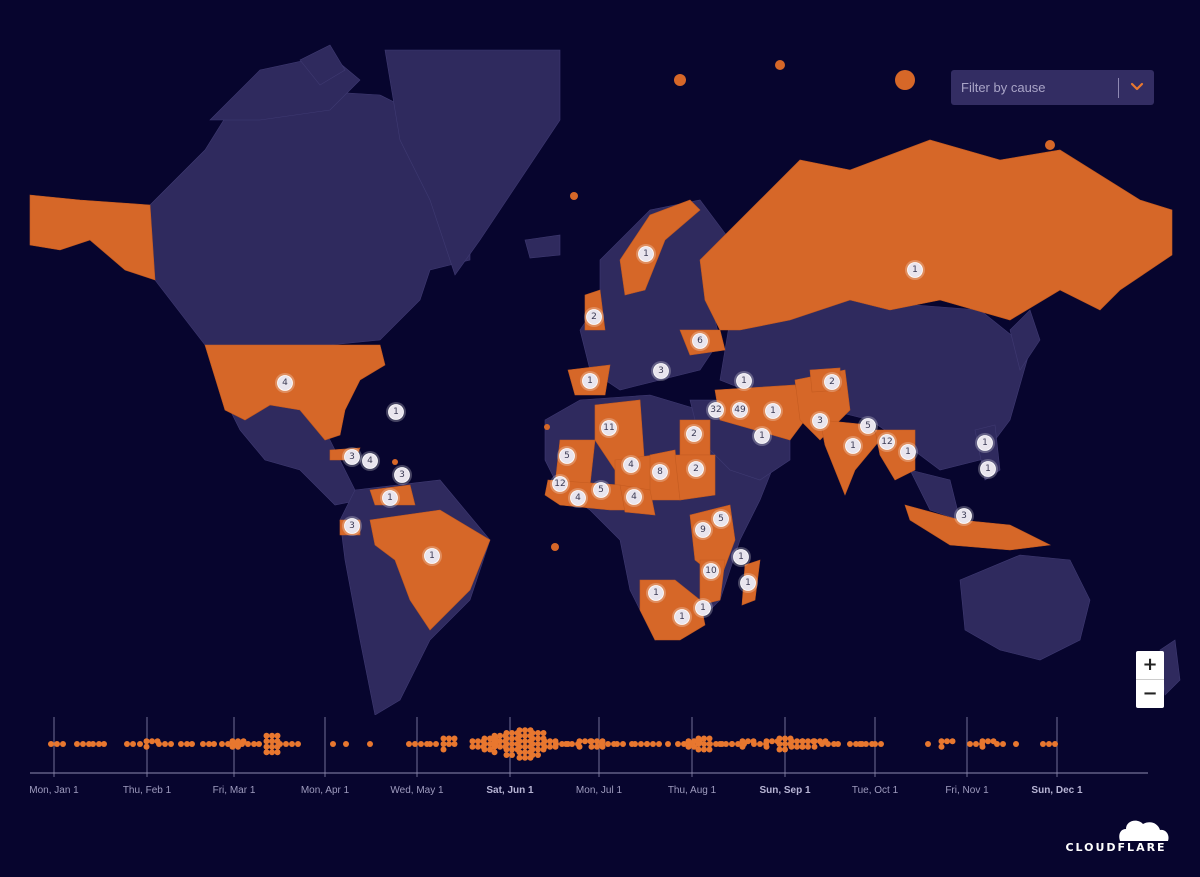  I want to click on map-marker-cluster: 4, so click(370, 461).